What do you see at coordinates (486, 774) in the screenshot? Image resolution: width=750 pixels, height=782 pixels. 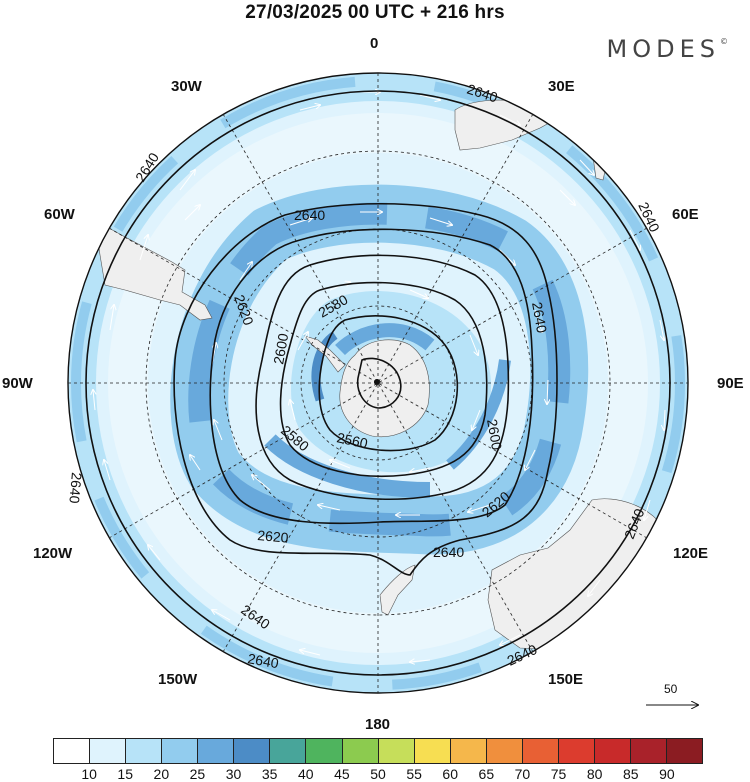 I see `legend-tick-label: 65` at bounding box center [486, 774].